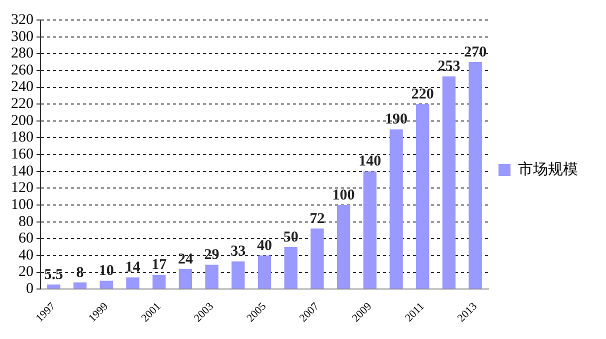  I want to click on data-label: 220, so click(422, 94).